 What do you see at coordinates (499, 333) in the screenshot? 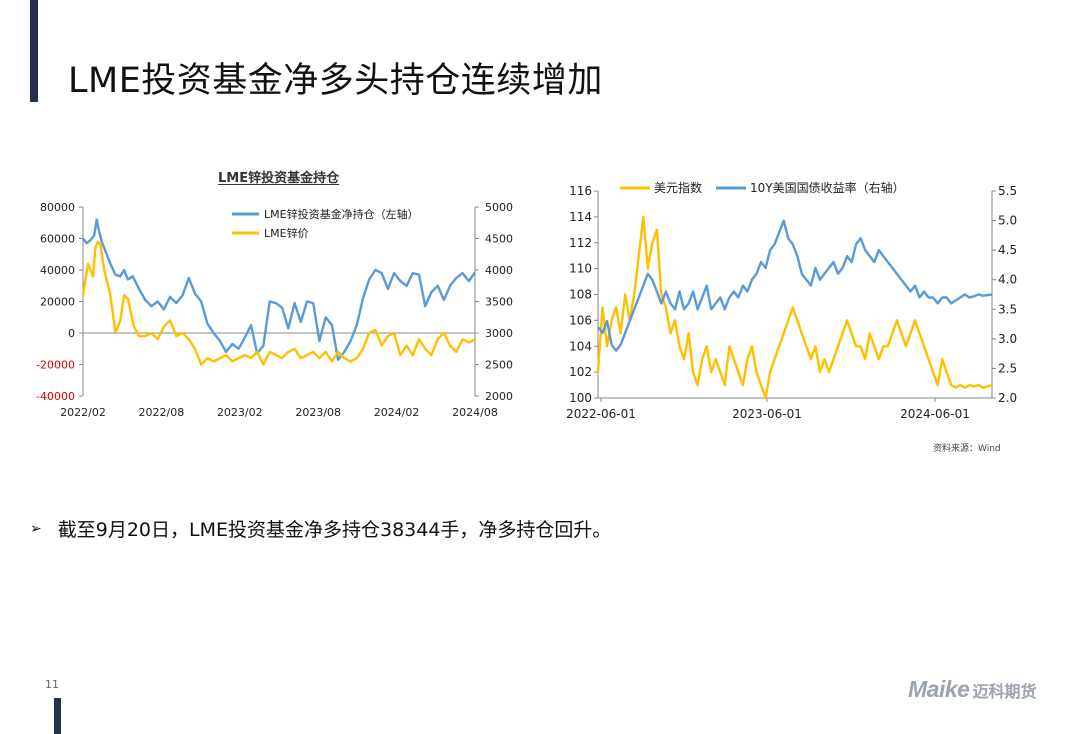
I see `chart1-right-tick-label: 3000` at bounding box center [499, 333].